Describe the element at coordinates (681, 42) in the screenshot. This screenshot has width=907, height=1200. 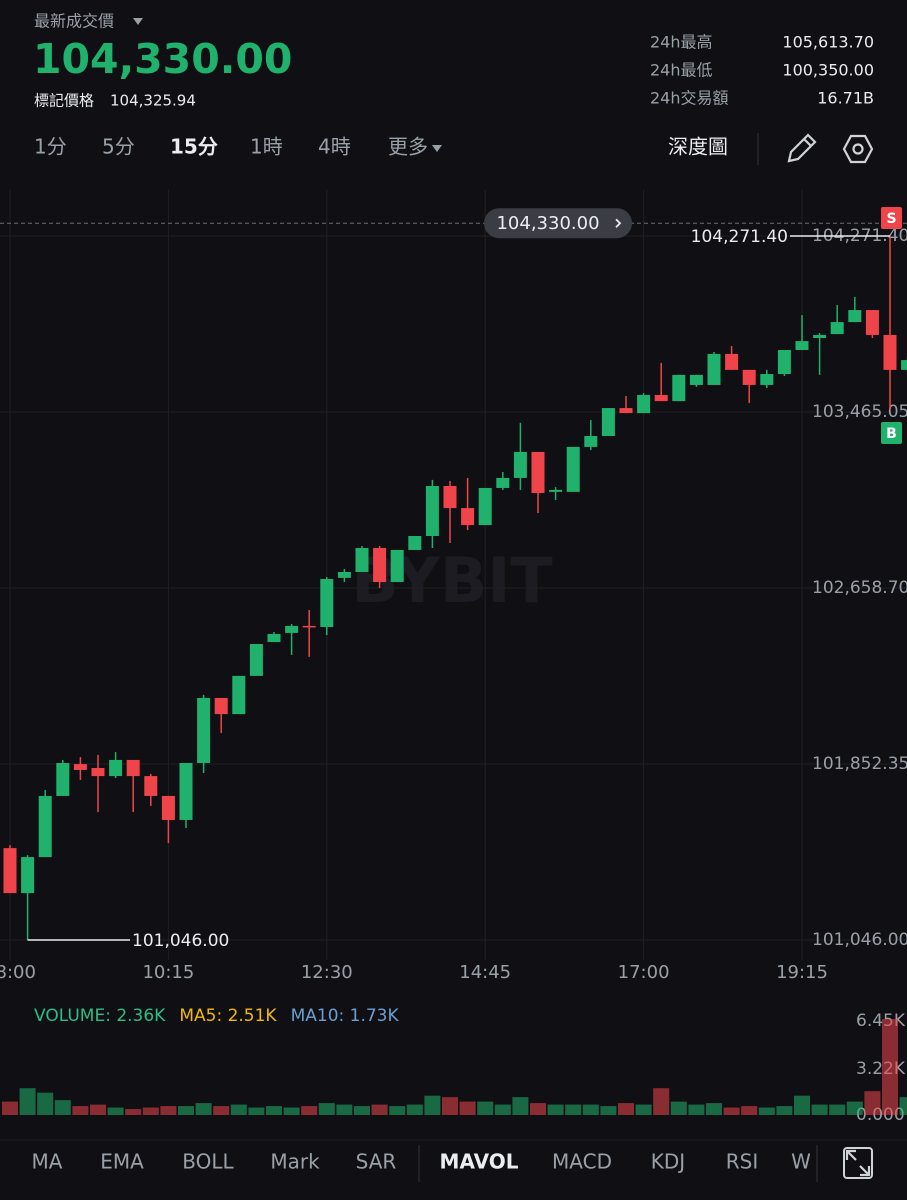
I see `stat-label: 24h最高` at that location.